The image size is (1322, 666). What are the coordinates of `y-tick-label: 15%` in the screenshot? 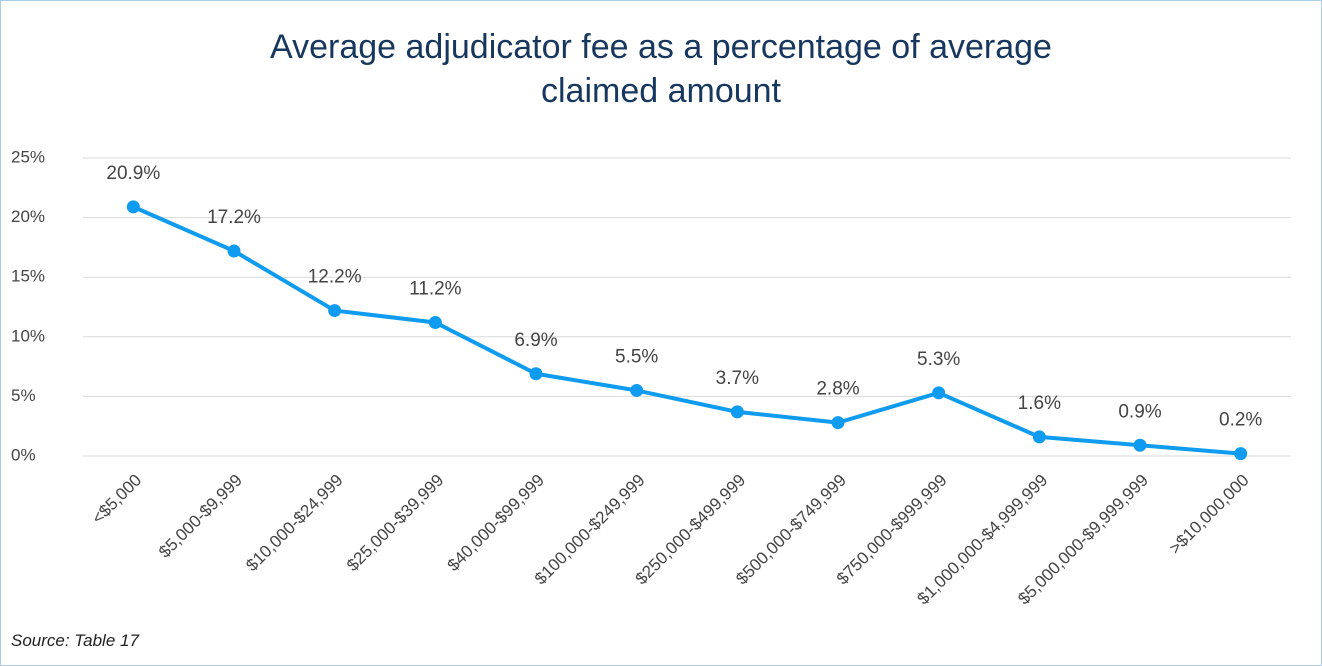 It's located at (28, 276).